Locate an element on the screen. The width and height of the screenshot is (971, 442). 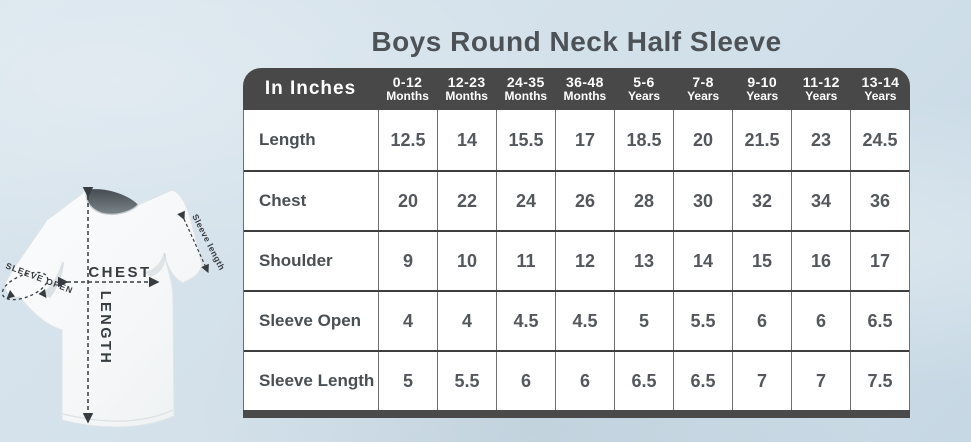
row-label: Sleeve Length is located at coordinates (317, 380).